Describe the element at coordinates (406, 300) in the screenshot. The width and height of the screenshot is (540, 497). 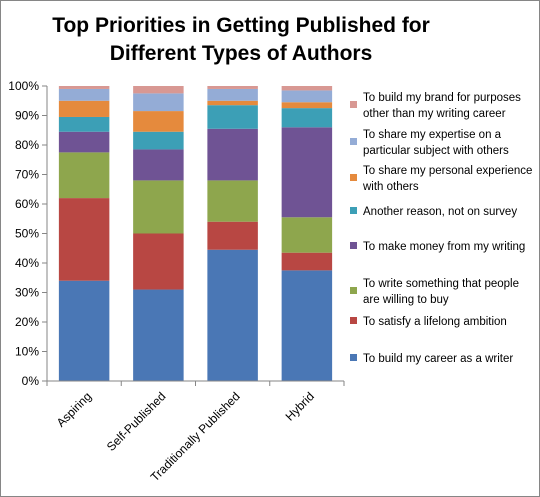
I see `legend-label: are willing to buy` at that location.